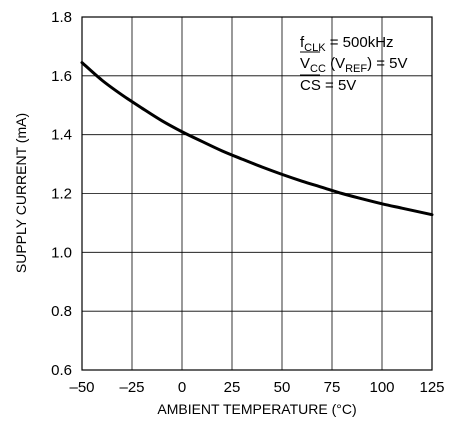 This screenshot has width=450, height=421. I want to click on y-tick-label: 1.6, so click(61, 76).